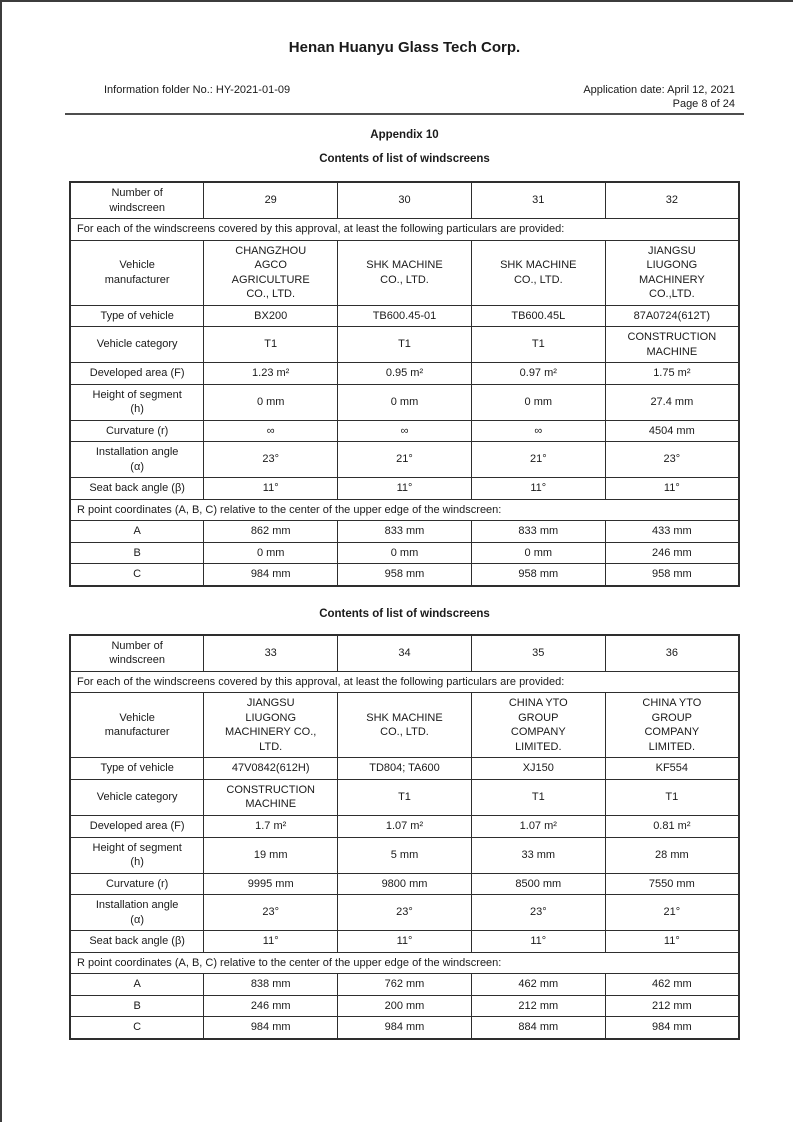 The height and width of the screenshot is (1122, 793). I want to click on table-row: C 984 mm 984 mm 884 mm 984 mm, so click(404, 1028).